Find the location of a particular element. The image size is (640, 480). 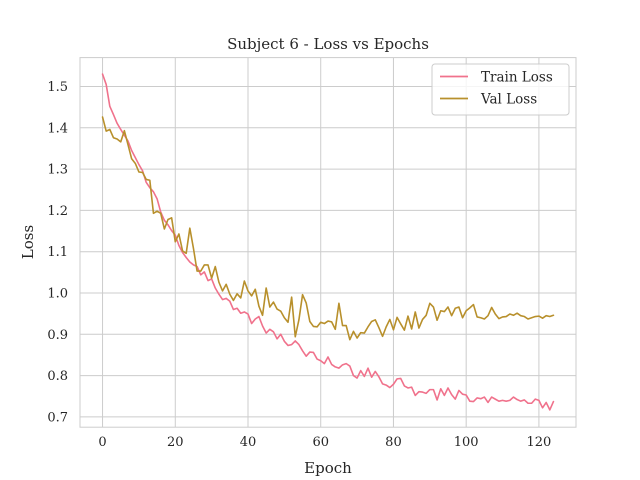

y-tick-label: 0.7 is located at coordinates (57, 417).